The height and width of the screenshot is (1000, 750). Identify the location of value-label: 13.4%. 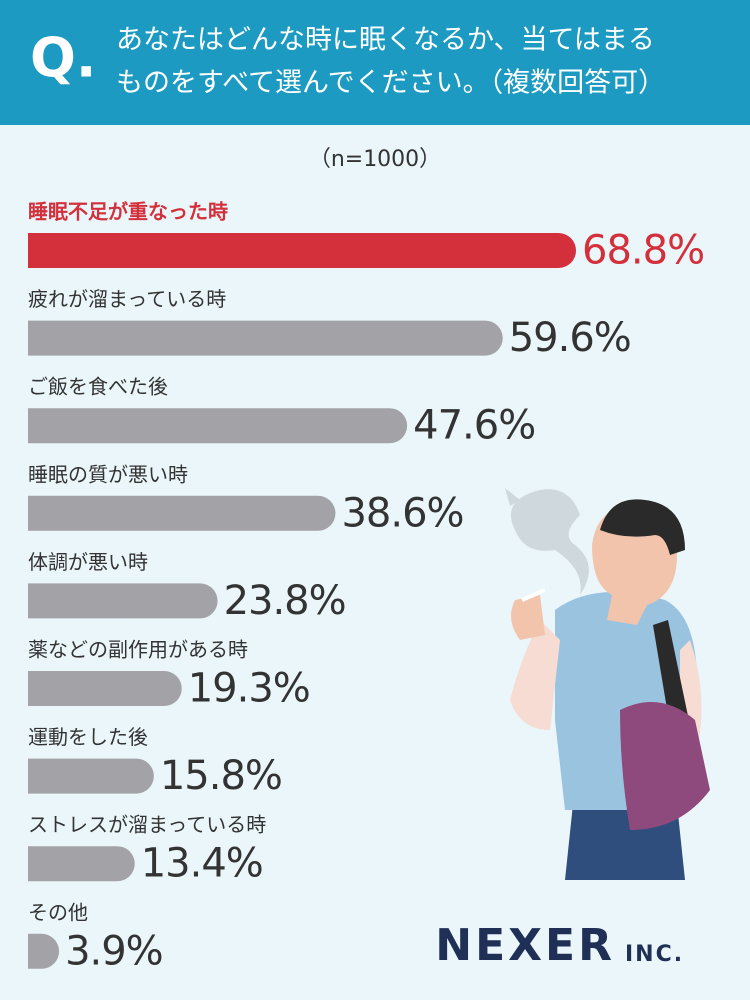
(202, 864).